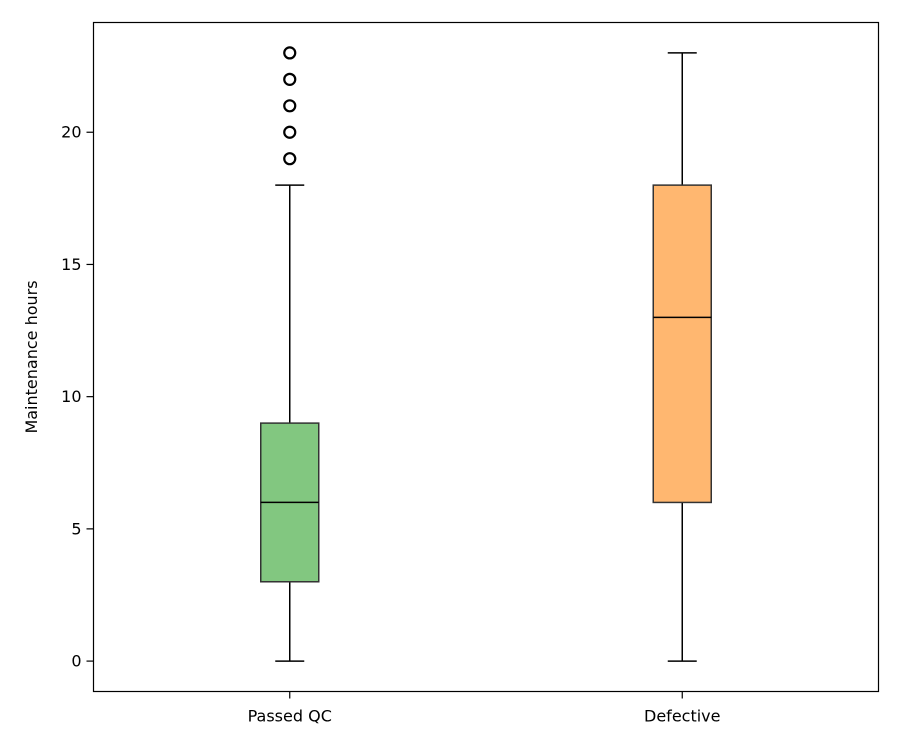 This screenshot has width=900, height=750. I want to click on box-group-defective, so click(682, 357).